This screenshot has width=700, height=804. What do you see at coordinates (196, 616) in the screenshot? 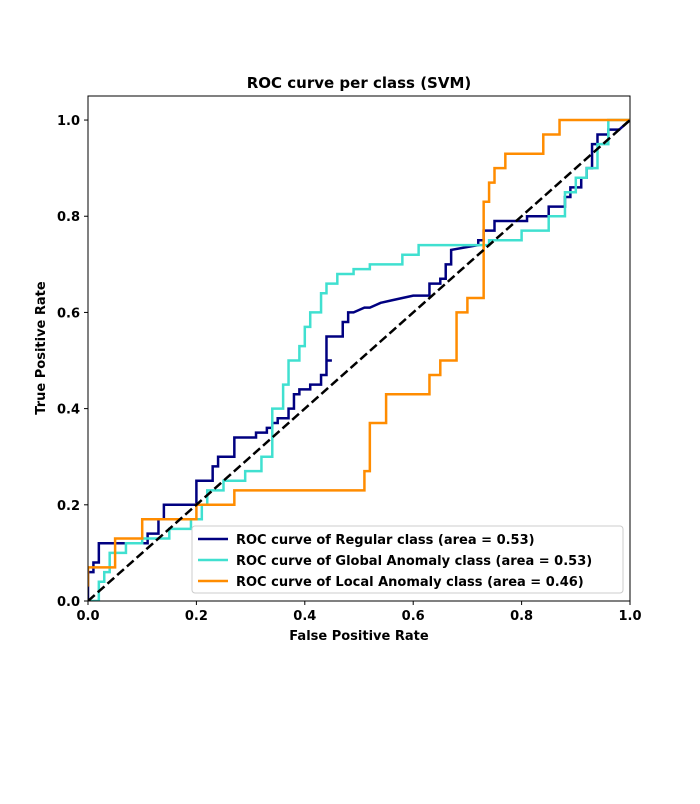
I see `x-tick-label: 0.2` at bounding box center [196, 616].